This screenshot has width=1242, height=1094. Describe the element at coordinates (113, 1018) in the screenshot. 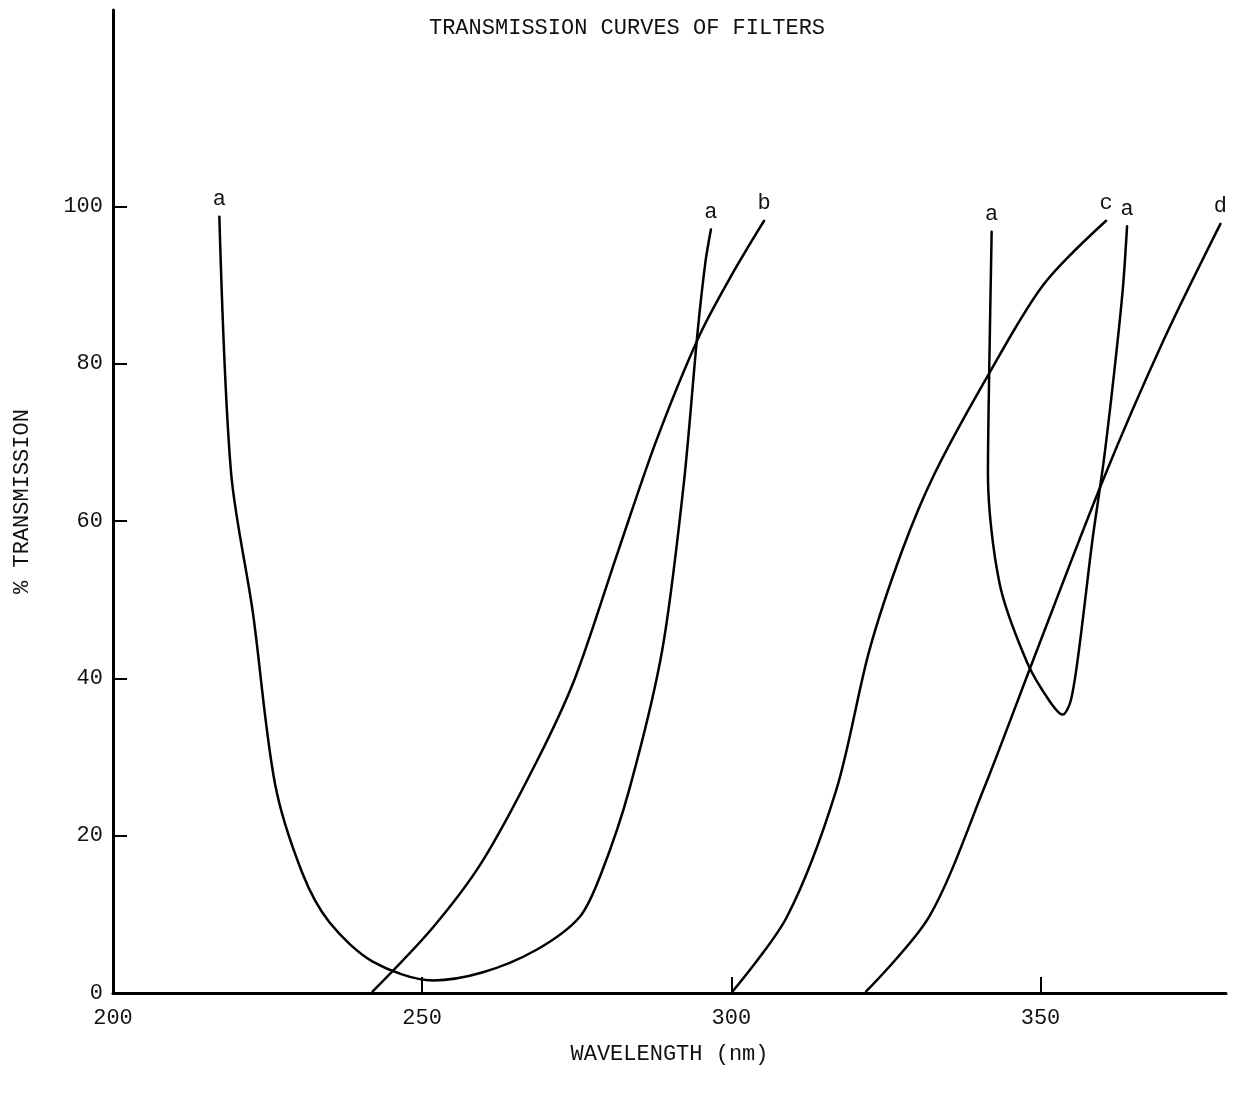

I see `x-tick-label: 200` at that location.